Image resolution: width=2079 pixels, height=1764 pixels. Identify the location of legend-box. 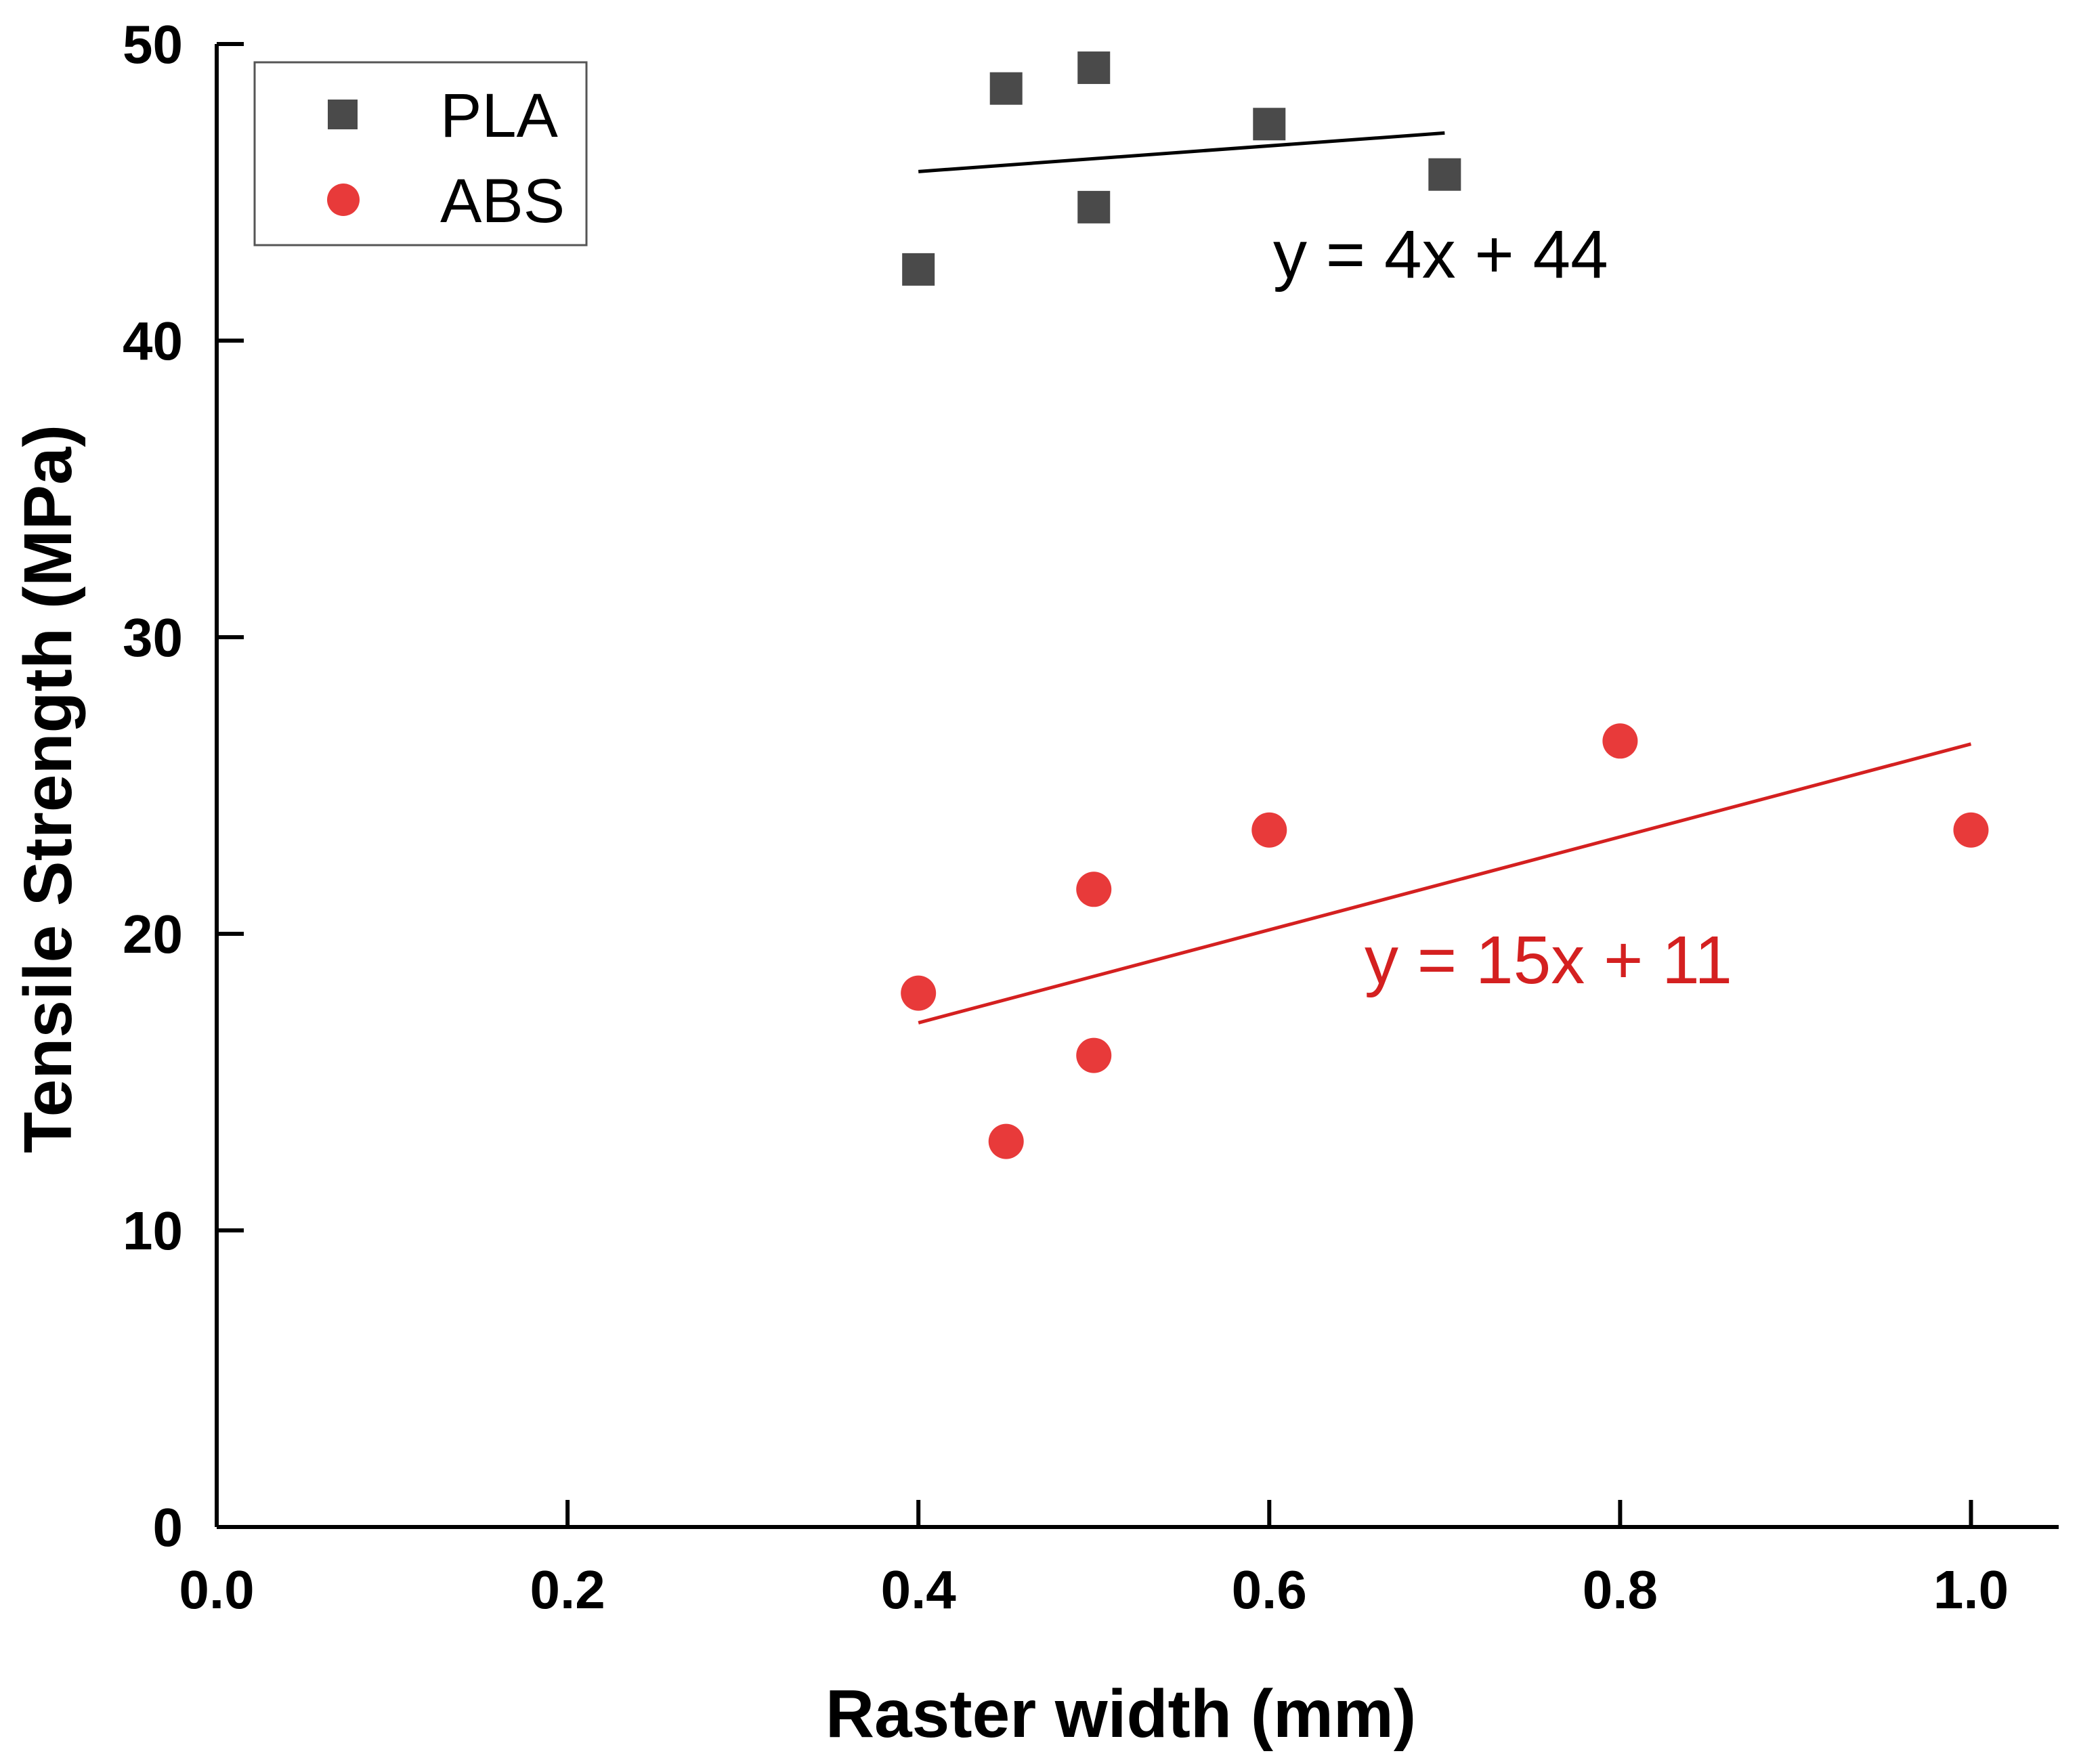
(420, 153).